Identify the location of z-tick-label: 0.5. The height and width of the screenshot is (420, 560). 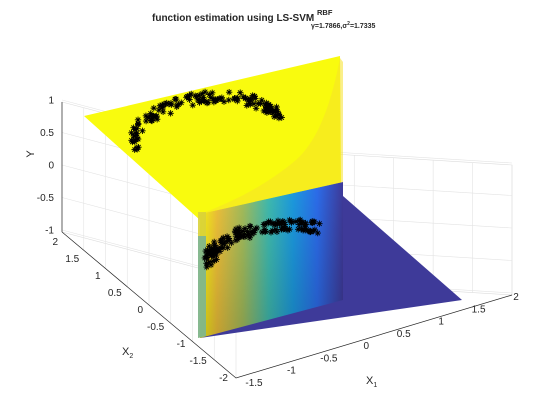
(47, 133).